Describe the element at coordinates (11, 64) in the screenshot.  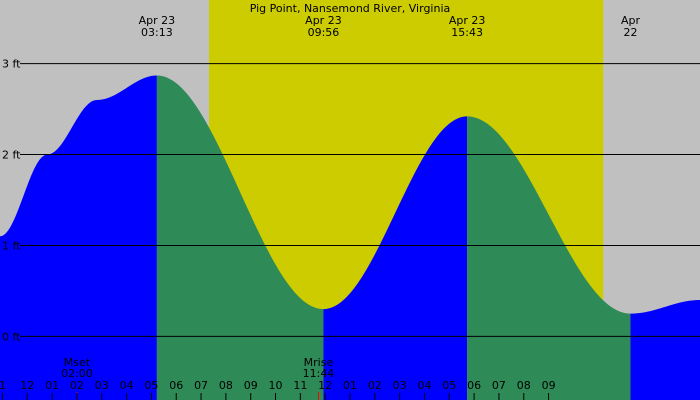
I see `y-tick-label: 3 ft` at that location.